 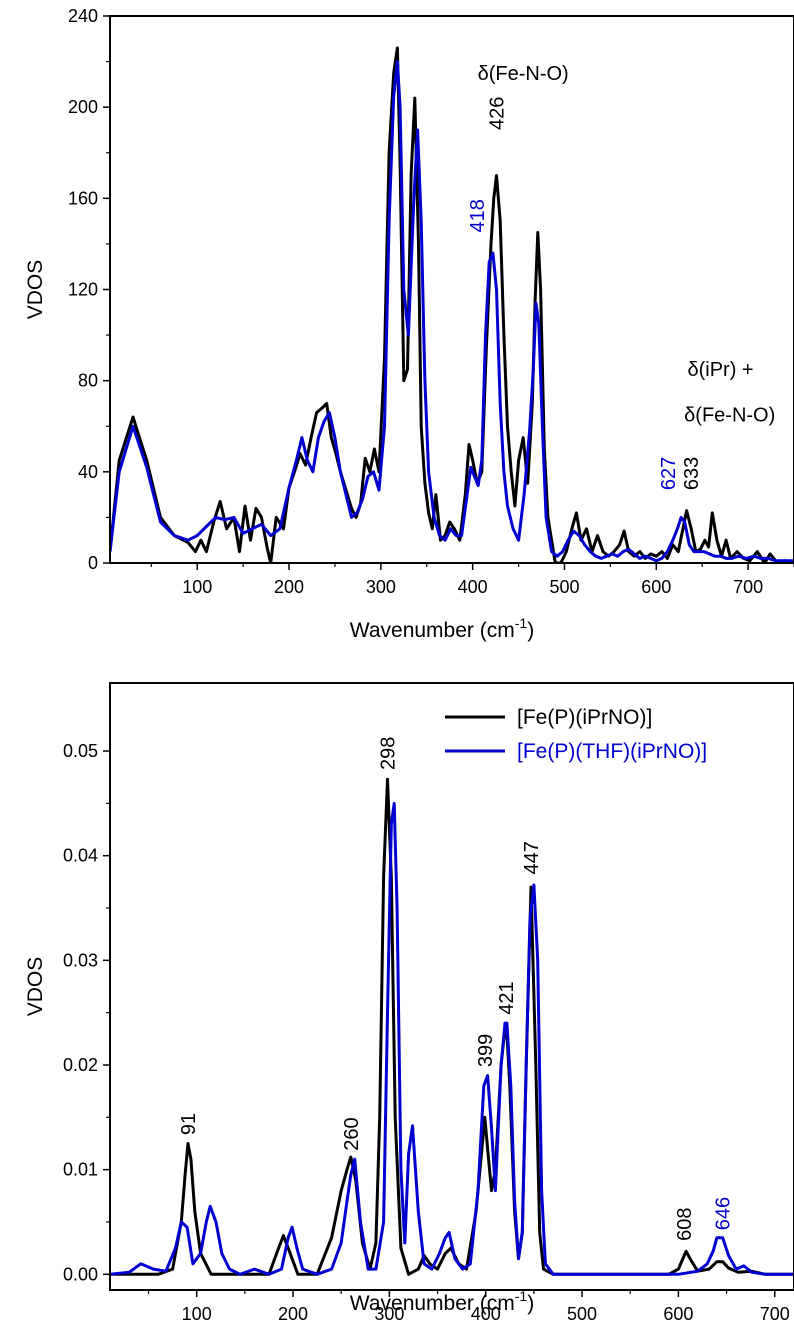 What do you see at coordinates (80, 1274) in the screenshot?
I see `y-tick-label: 0.00` at bounding box center [80, 1274].